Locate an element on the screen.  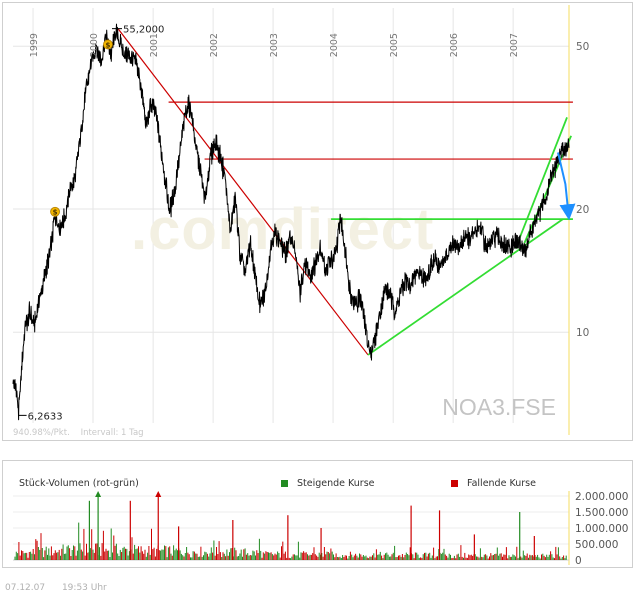
x-tick-label: 2006 is located at coordinates (454, 45).